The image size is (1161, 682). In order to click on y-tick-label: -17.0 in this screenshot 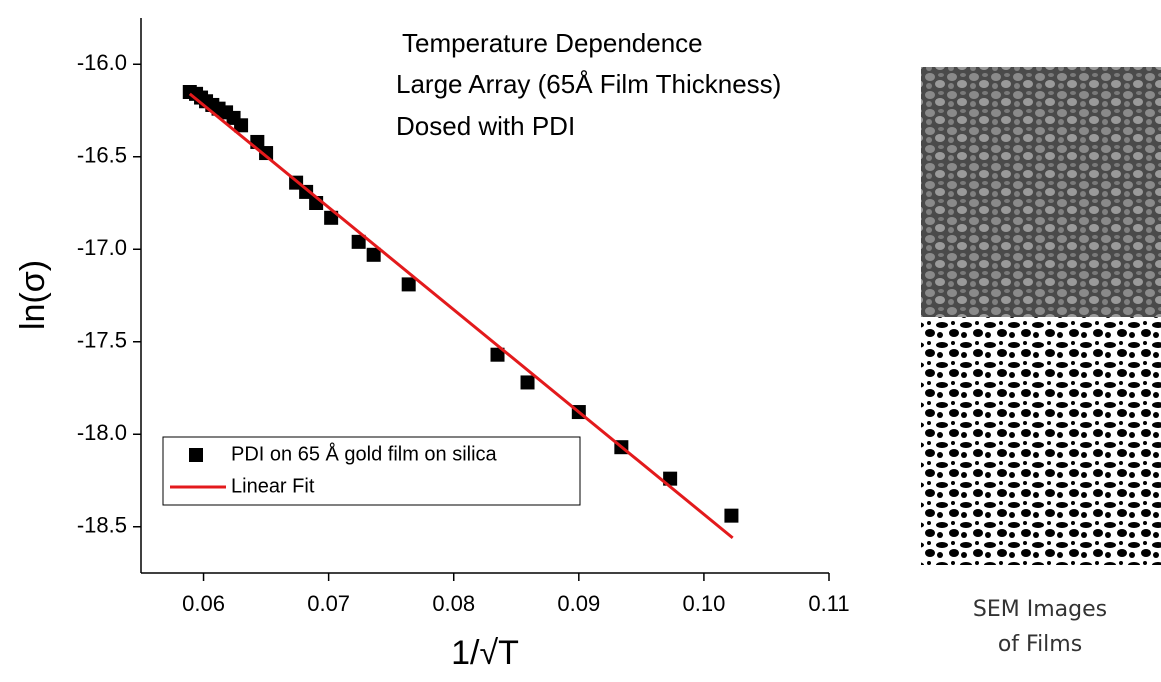, I will do `click(102, 247)`.